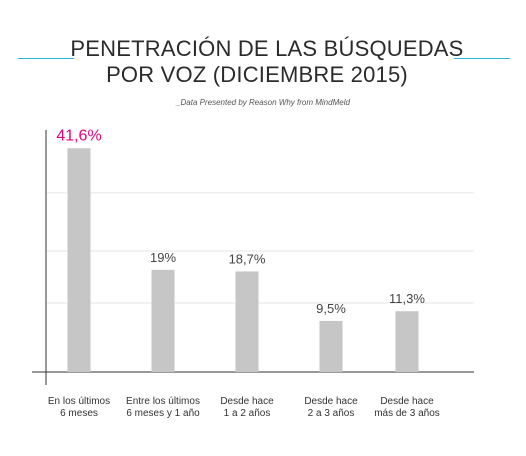 The width and height of the screenshot is (526, 456). What do you see at coordinates (407, 401) in the screenshot?
I see `category-label-5-line-1: Desde hace` at bounding box center [407, 401].